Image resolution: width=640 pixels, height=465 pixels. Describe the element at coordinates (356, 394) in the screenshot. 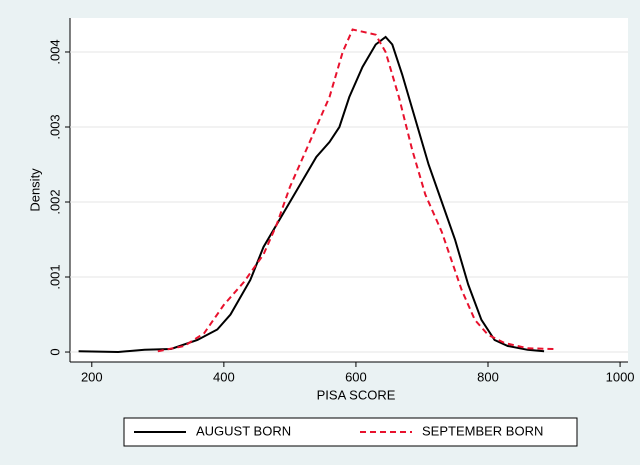

I see `x-axis-title: PISA SCORE` at that location.